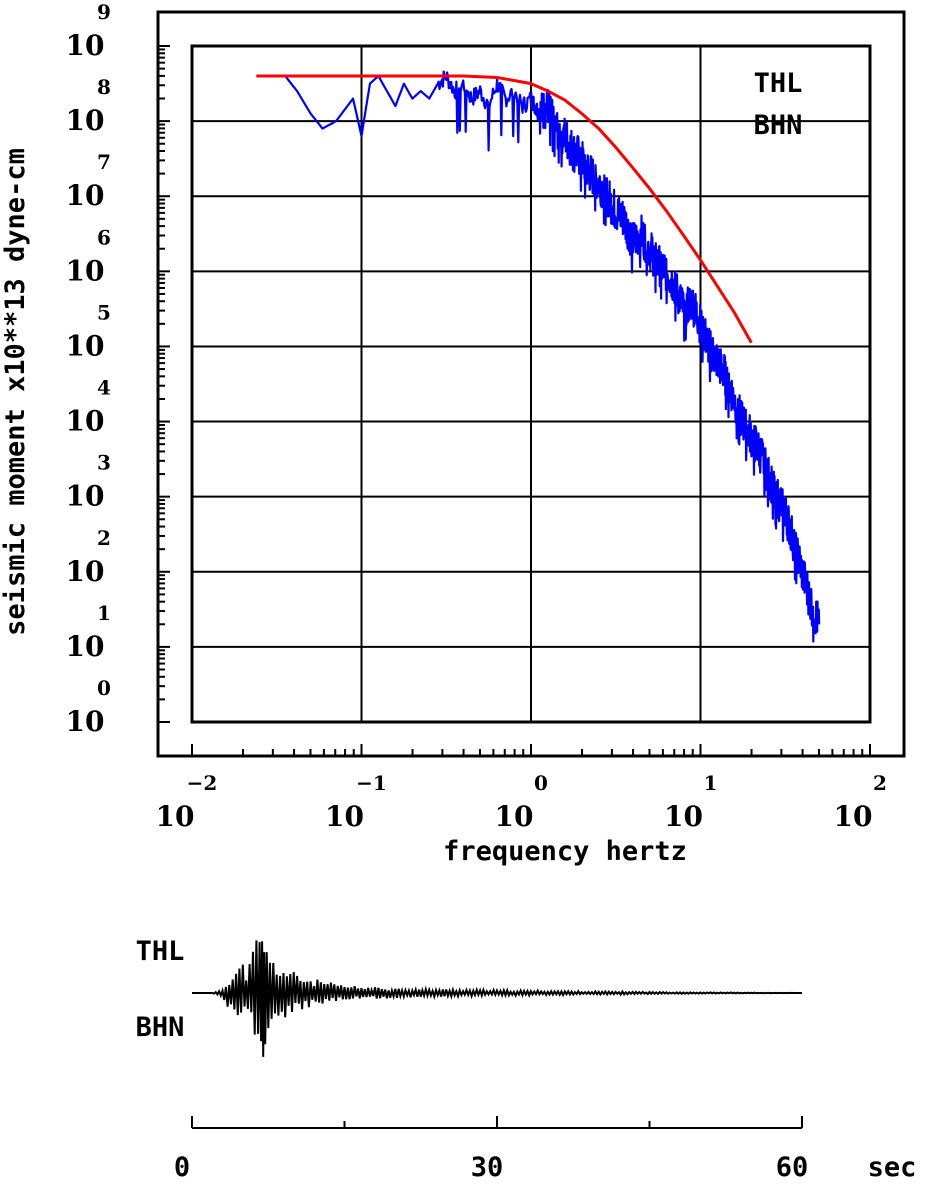 Image resolution: width=928 pixels, height=1184 pixels. Describe the element at coordinates (104, 12) in the screenshot. I see `y-tick-exponent: 9` at that location.